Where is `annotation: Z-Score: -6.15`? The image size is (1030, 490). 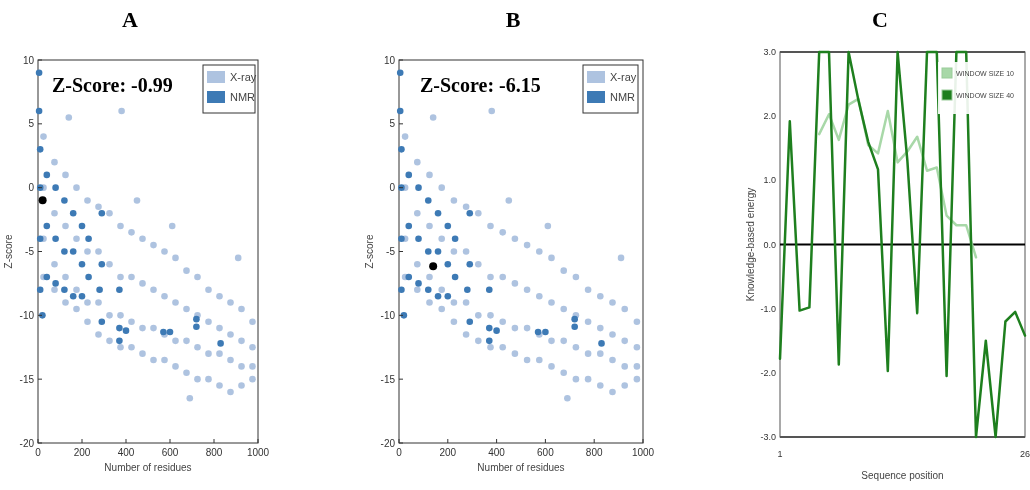 annotation: Z-Score: -6.15 is located at coordinates (480, 85).